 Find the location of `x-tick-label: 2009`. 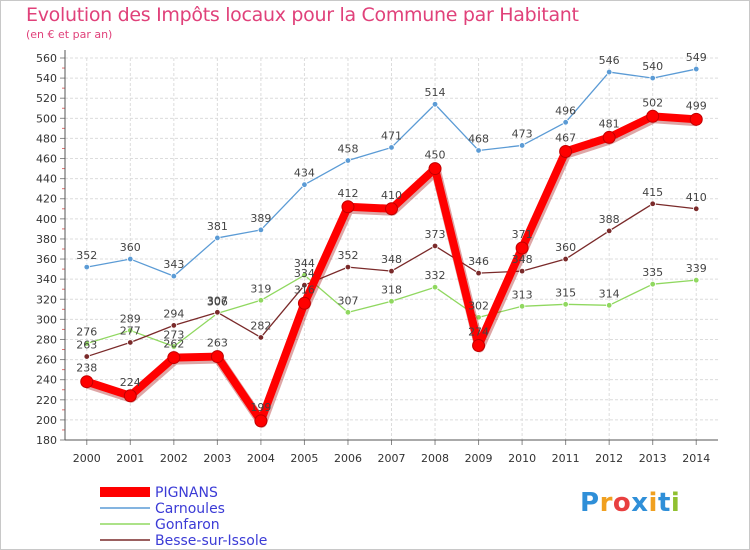

x-tick-label: 2009 is located at coordinates (479, 458).